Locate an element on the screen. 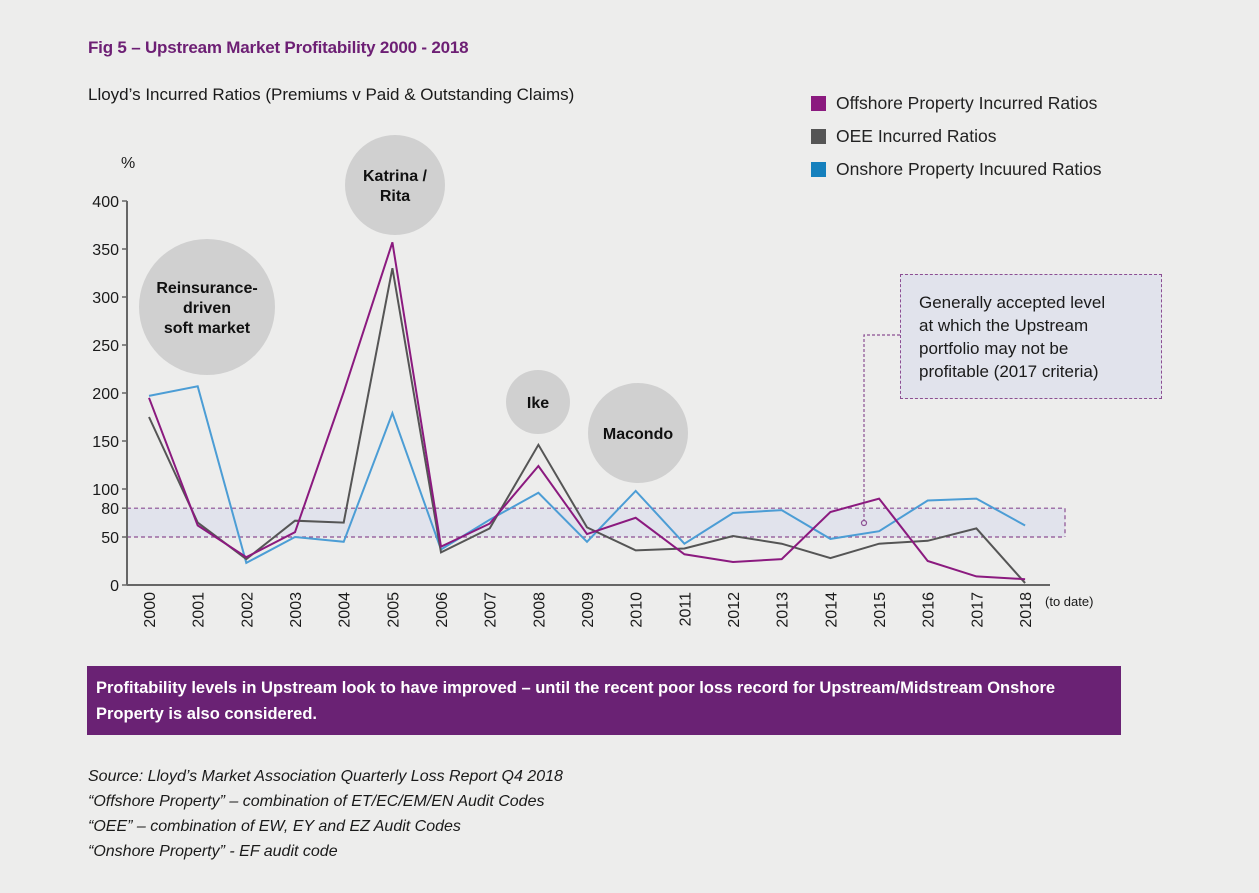 This screenshot has height=893, width=1259. x-tick-label: 2013 is located at coordinates (783, 610).